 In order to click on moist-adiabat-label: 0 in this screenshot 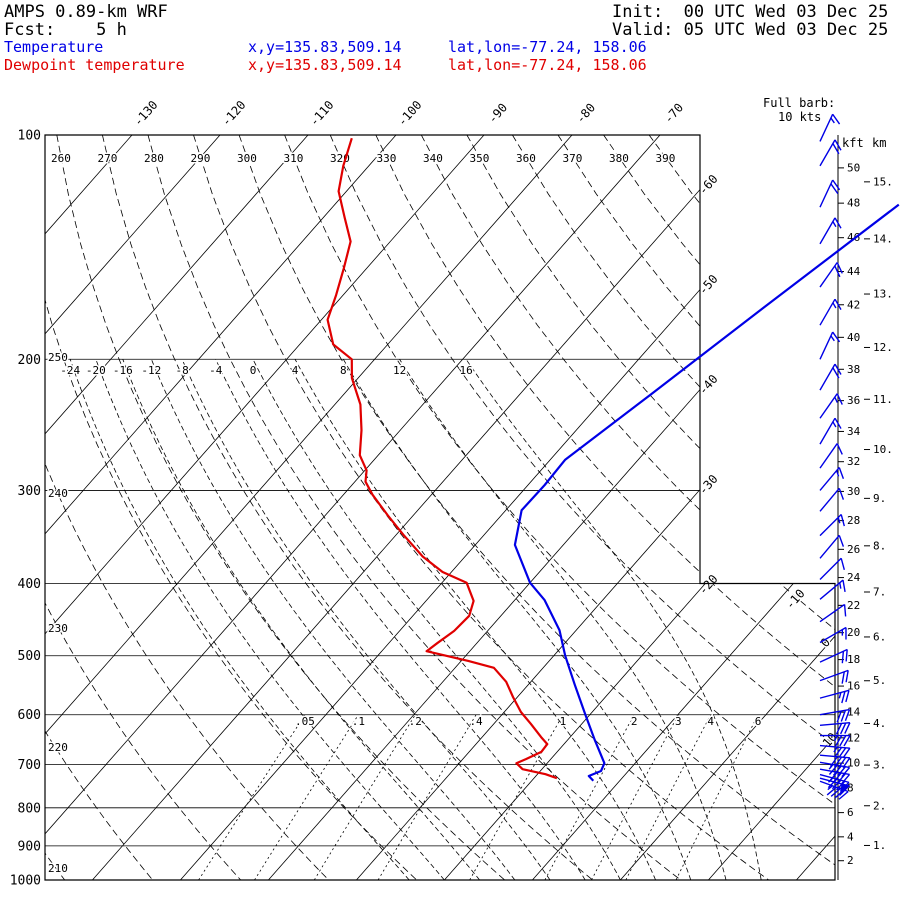, I will do `click(253, 370)`.